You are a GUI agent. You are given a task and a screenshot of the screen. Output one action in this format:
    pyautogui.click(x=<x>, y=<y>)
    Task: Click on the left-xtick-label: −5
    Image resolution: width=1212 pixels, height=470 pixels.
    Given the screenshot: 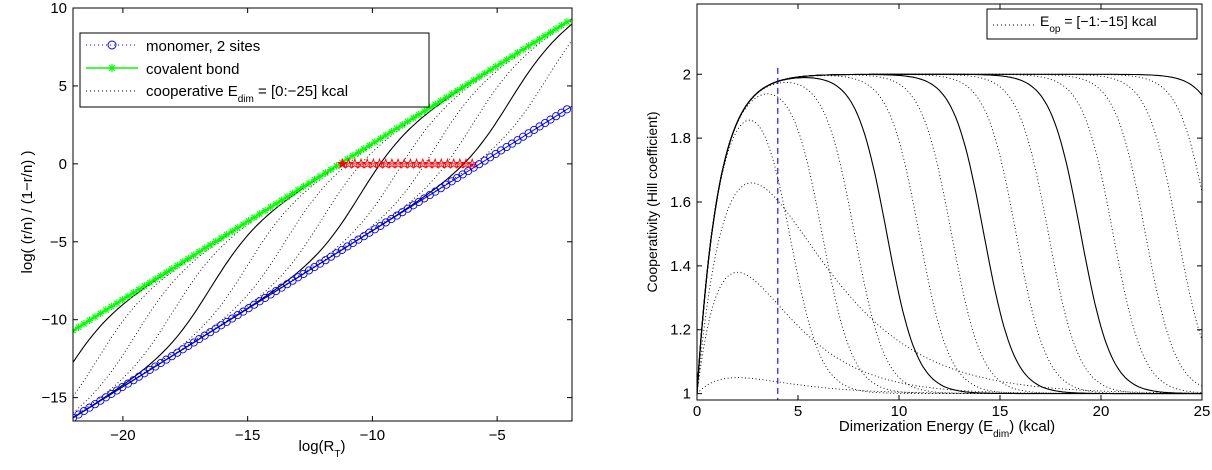 What is the action you would take?
    pyautogui.click(x=497, y=435)
    